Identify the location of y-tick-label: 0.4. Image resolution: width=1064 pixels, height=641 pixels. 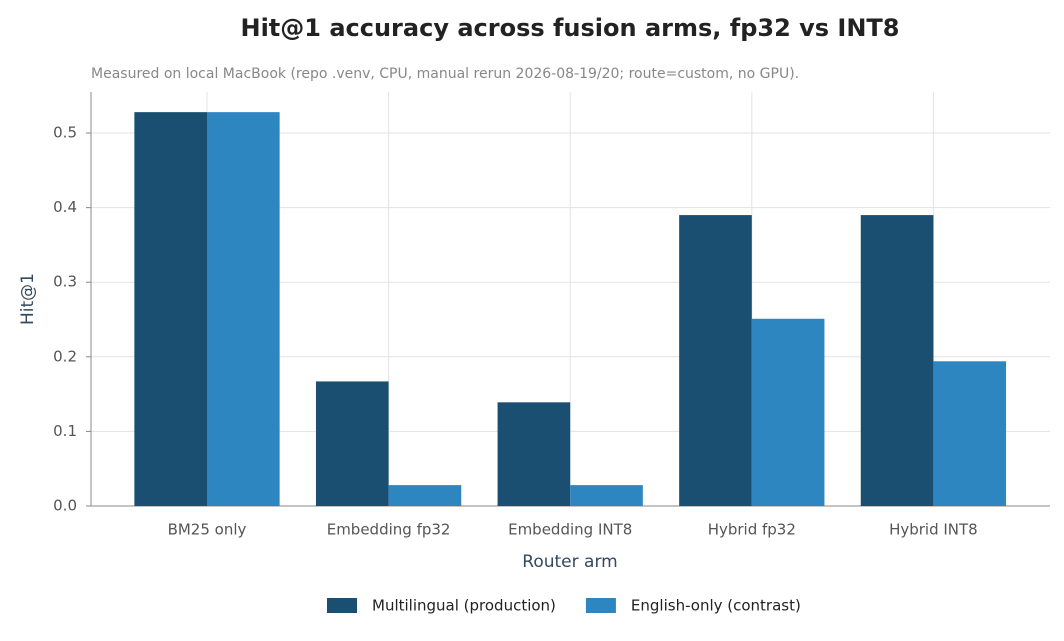
(65, 207).